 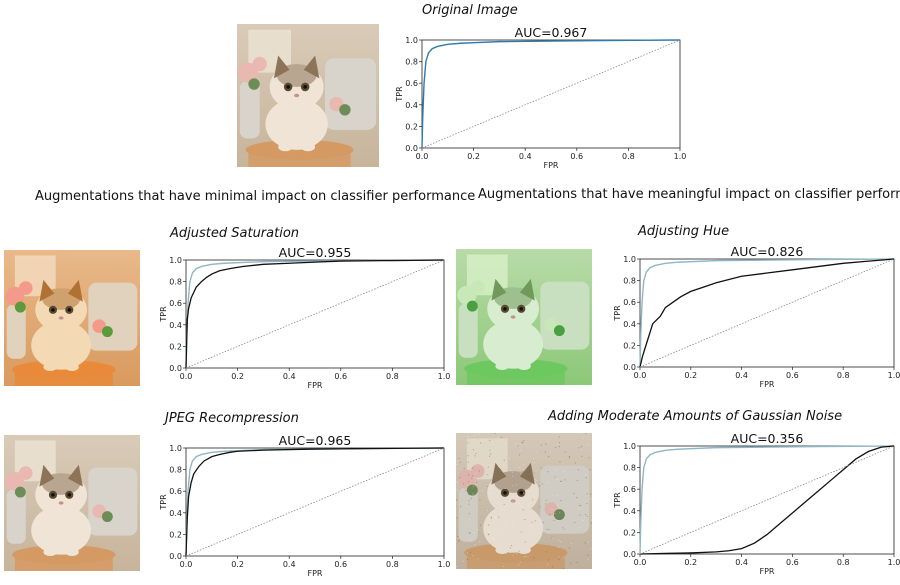 I want to click on auc-title: AUC=0.356, so click(x=767, y=438).